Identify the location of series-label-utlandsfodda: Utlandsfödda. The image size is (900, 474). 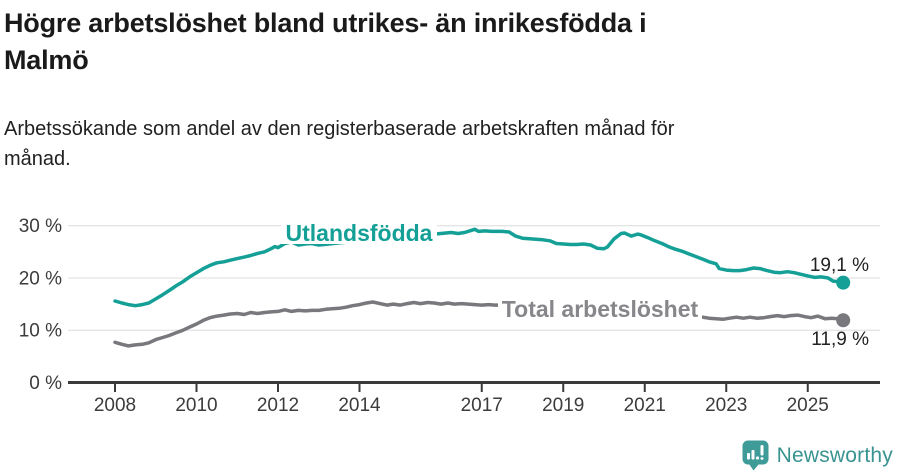
(359, 233).